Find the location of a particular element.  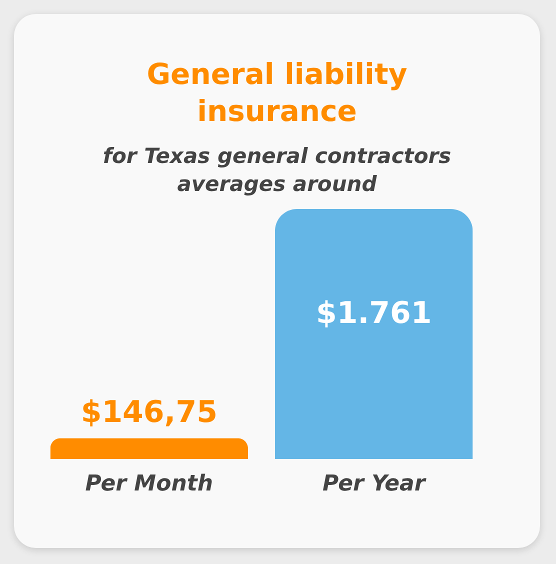

data-label: $1.761 is located at coordinates (374, 313).